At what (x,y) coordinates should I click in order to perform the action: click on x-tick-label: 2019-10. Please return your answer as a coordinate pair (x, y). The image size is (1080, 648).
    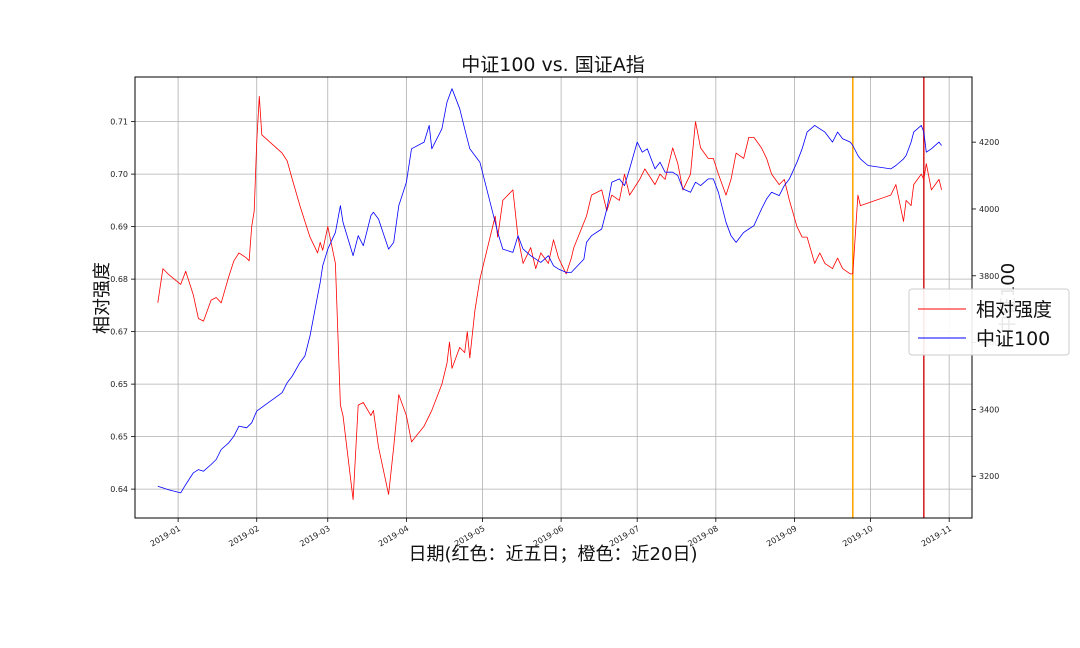
    Looking at the image, I should click on (857, 536).